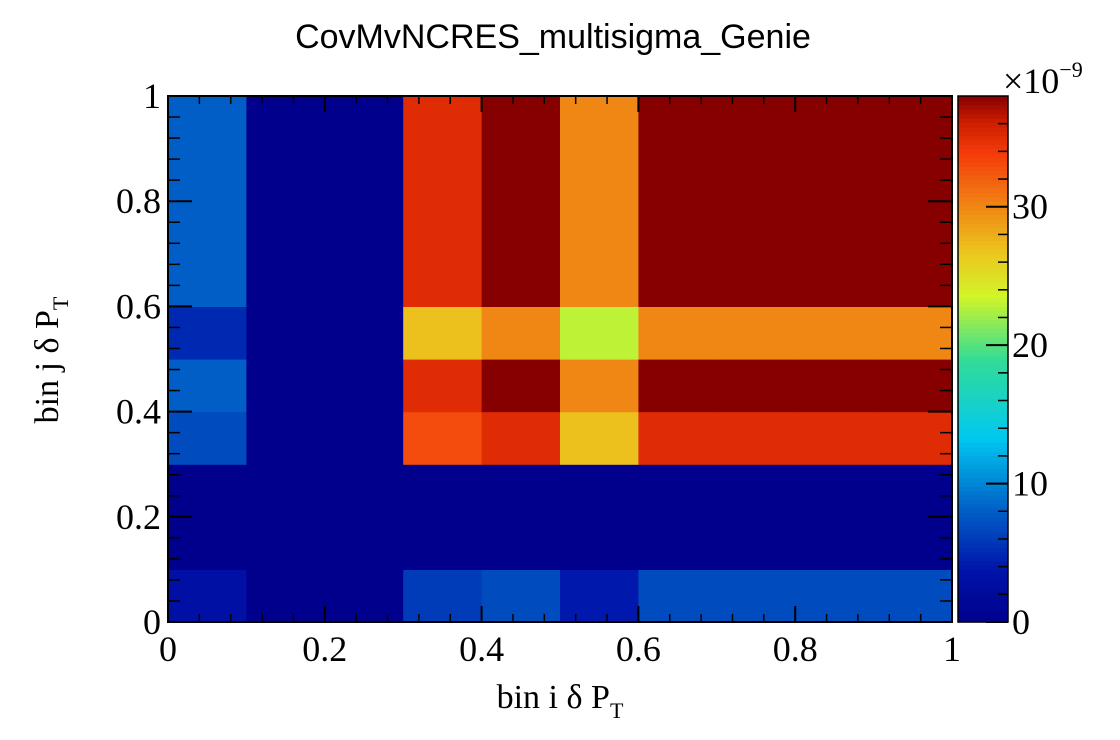  I want to click on colorbar-tick-label: 0, so click(1021, 622).